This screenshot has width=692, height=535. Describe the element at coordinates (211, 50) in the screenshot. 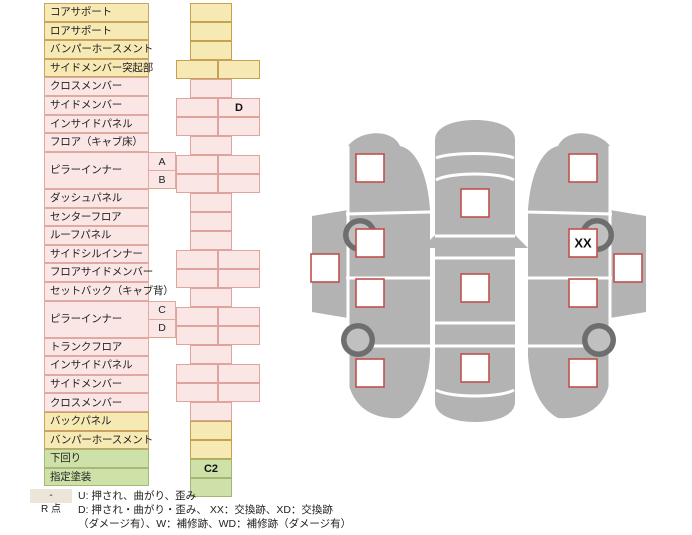

I see `cell-bumper-reinforcement-front` at that location.